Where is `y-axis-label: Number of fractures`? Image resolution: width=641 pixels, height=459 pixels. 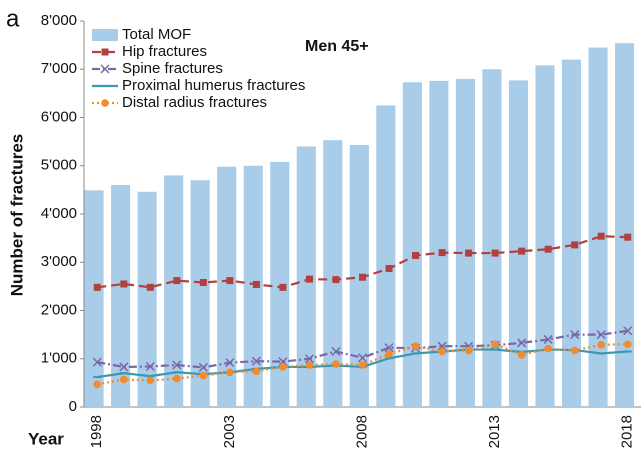 y-axis-label: Number of fractures is located at coordinates (16, 215).